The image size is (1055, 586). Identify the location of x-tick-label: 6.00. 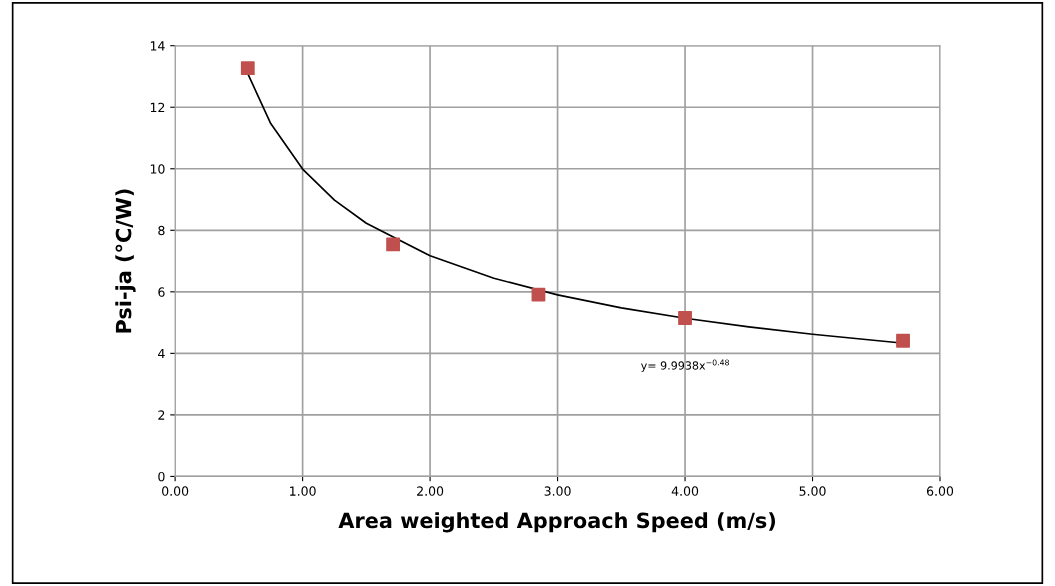
(940, 491).